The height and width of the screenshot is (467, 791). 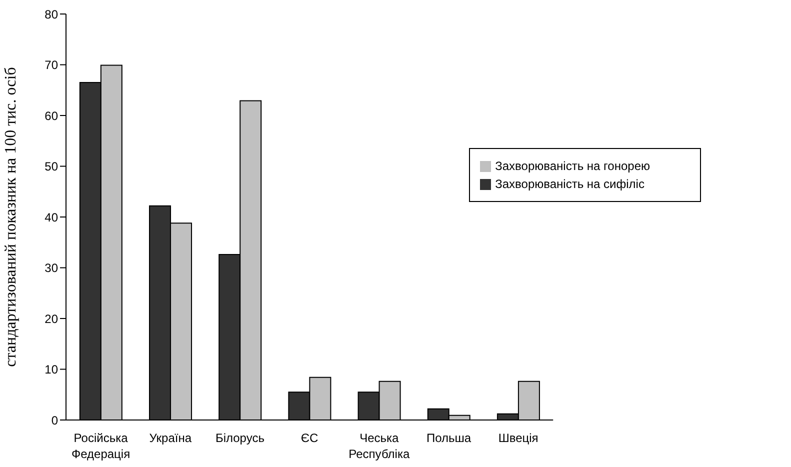 What do you see at coordinates (449, 438) in the screenshot?
I see `x-tick-label: Польша` at bounding box center [449, 438].